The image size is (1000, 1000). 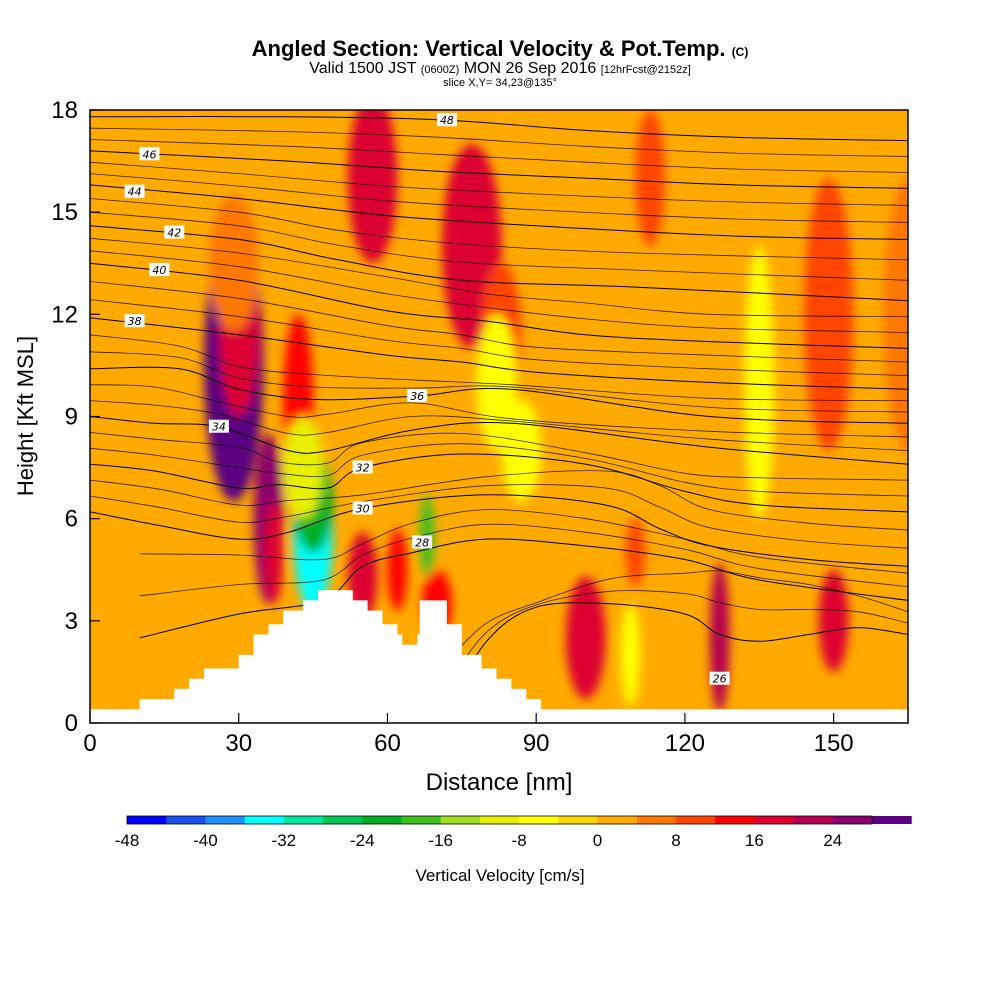 I want to click on isentrope-label: 46, so click(x=149, y=154).